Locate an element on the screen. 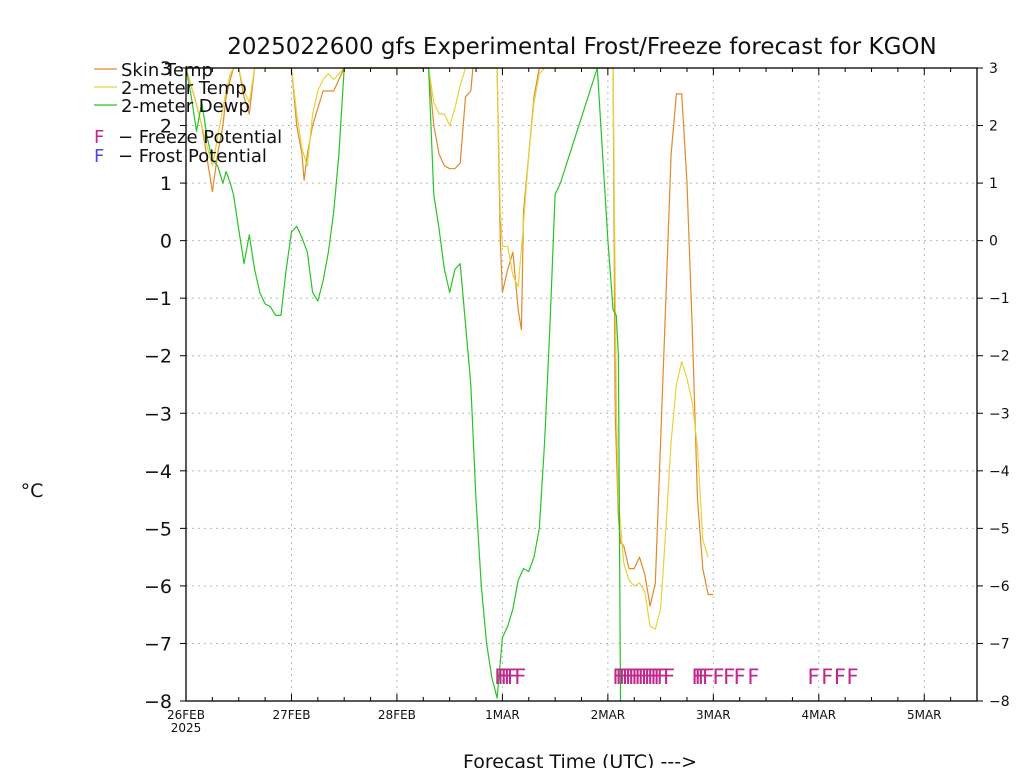 This screenshot has width=1024, height=768. y-tick-label-right: 2 is located at coordinates (993, 127).